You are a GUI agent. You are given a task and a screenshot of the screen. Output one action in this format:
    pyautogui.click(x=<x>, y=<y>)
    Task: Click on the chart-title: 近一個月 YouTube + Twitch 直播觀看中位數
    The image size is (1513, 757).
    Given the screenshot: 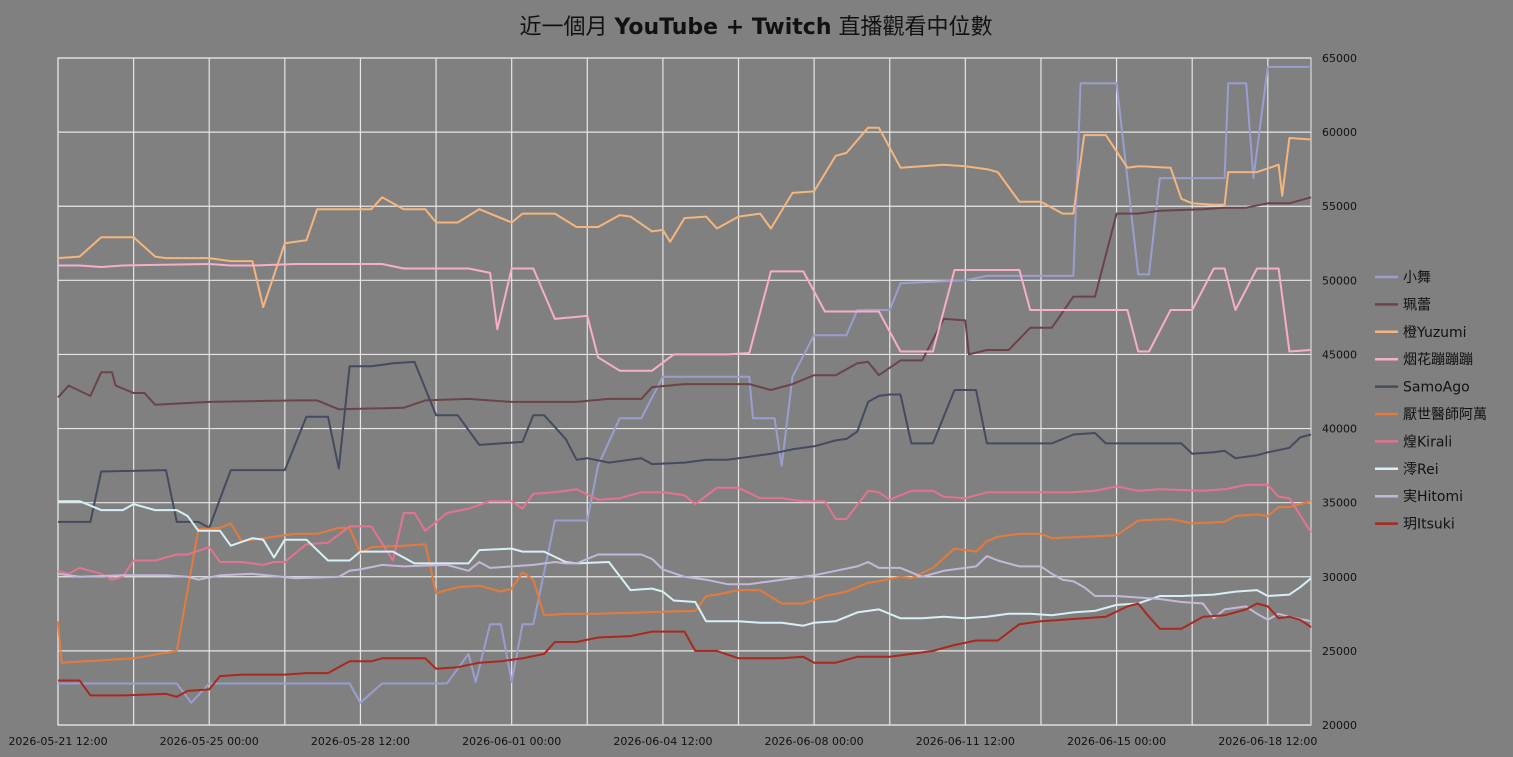 What is the action you would take?
    pyautogui.click(x=755, y=27)
    